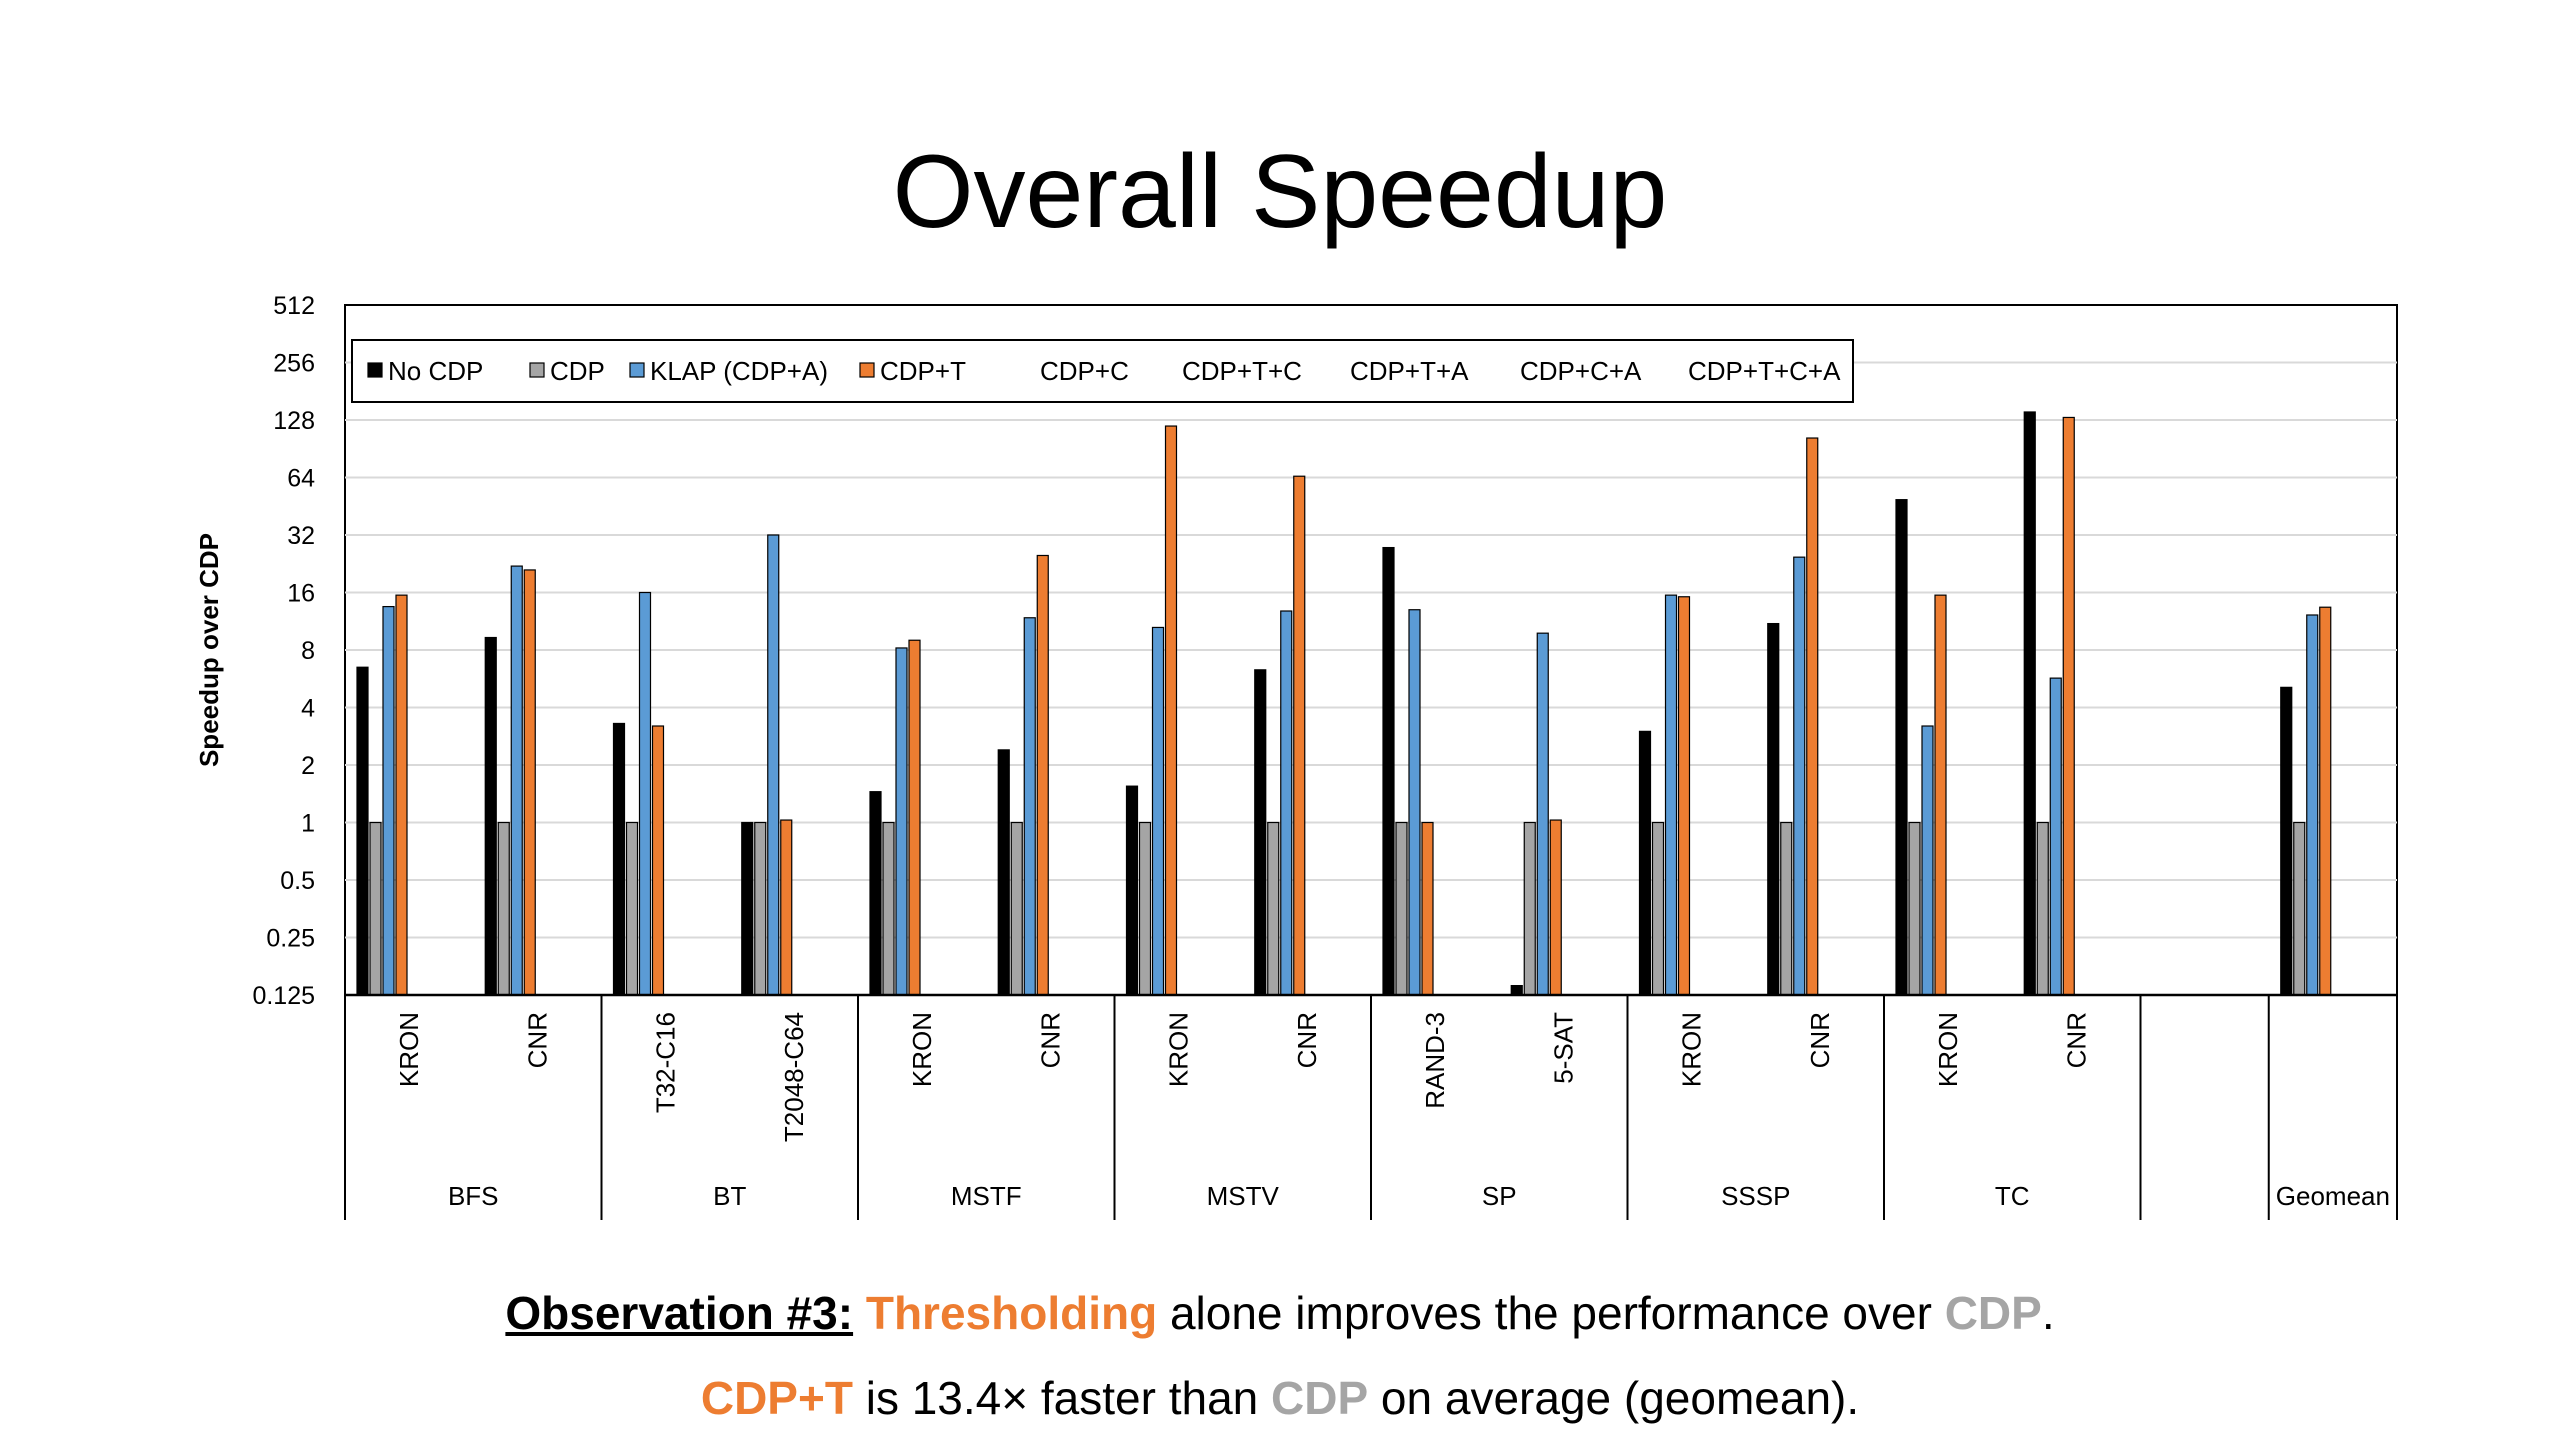  What do you see at coordinates (308, 824) in the screenshot?
I see `y-tick-label: 1` at bounding box center [308, 824].